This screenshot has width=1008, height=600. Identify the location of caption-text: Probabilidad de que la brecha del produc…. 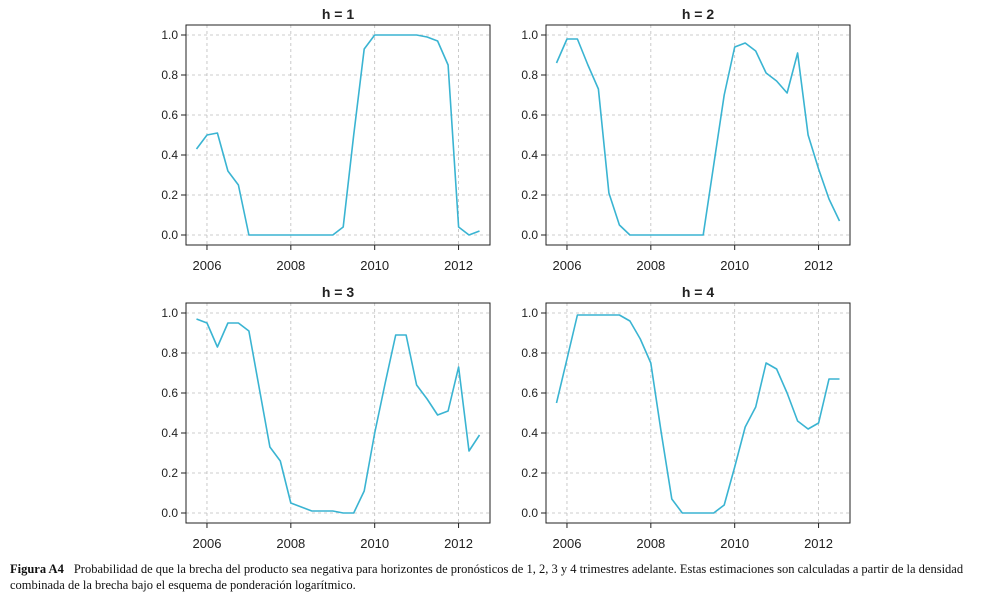
(487, 577).